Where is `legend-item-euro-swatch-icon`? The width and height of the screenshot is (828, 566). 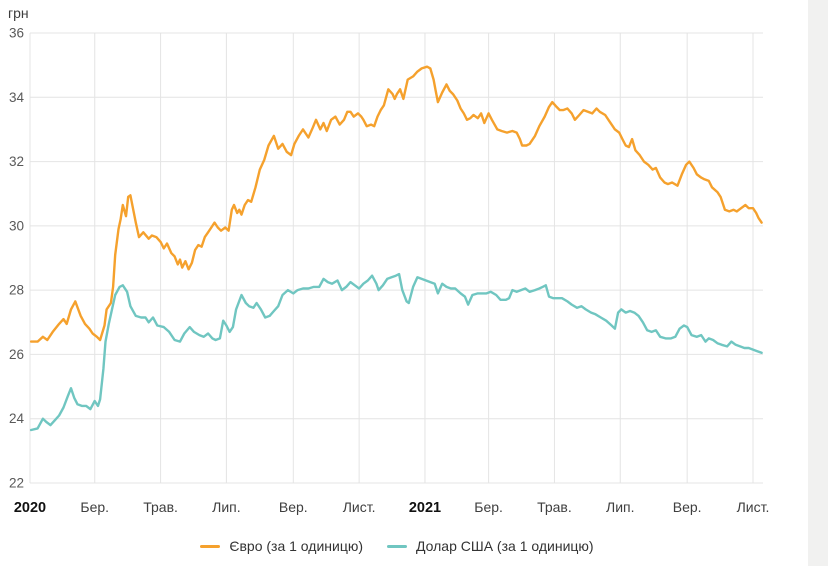
legend-item-euro-swatch-icon is located at coordinates (210, 546).